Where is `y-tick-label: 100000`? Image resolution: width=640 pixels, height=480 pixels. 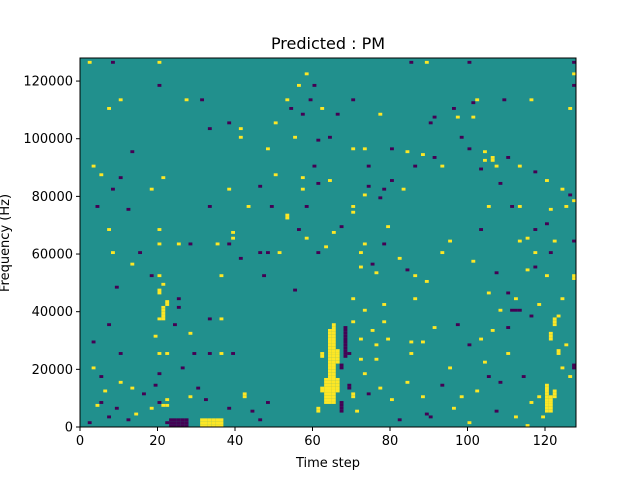 y-tick-label: 100000 is located at coordinates (48, 139).